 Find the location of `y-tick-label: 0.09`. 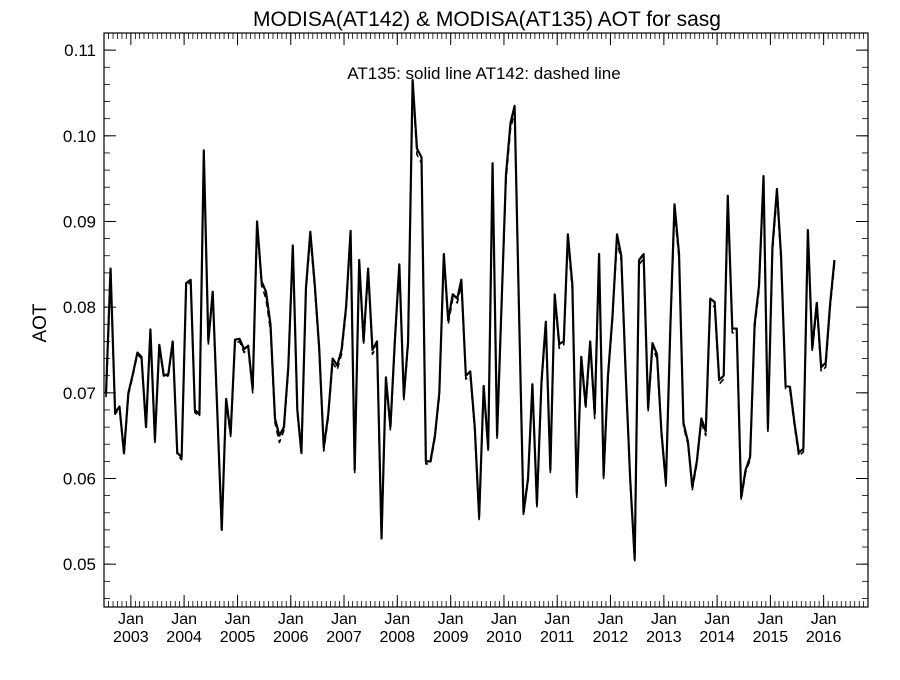

y-tick-label: 0.09 is located at coordinates (79, 221).